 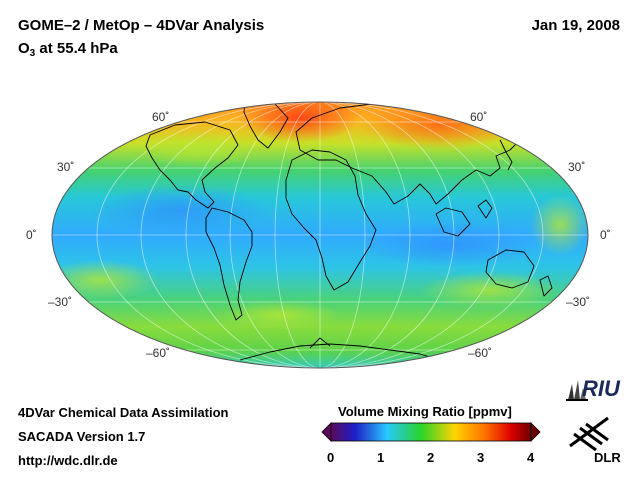 What do you see at coordinates (577, 167) in the screenshot?
I see `lat-label-30n-right: 30˚` at bounding box center [577, 167].